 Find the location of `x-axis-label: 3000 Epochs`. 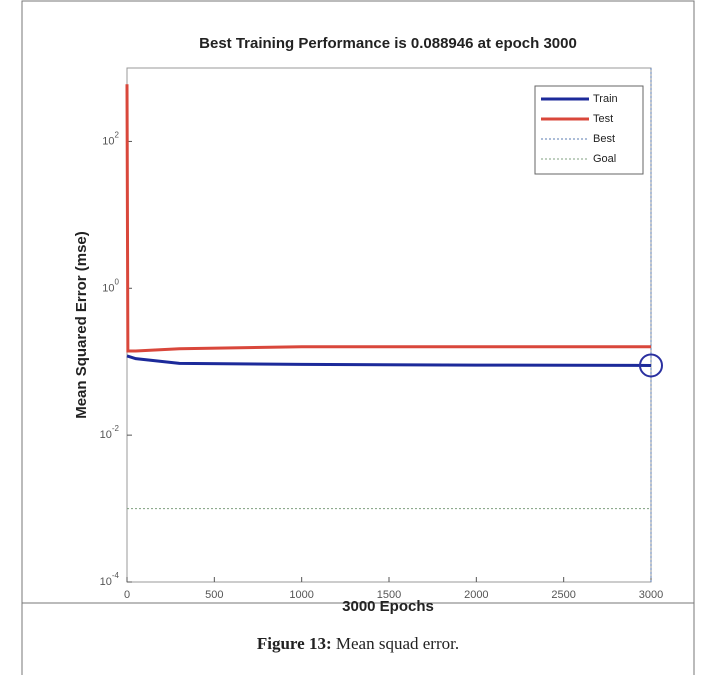

x-axis-label: 3000 Epochs is located at coordinates (388, 606).